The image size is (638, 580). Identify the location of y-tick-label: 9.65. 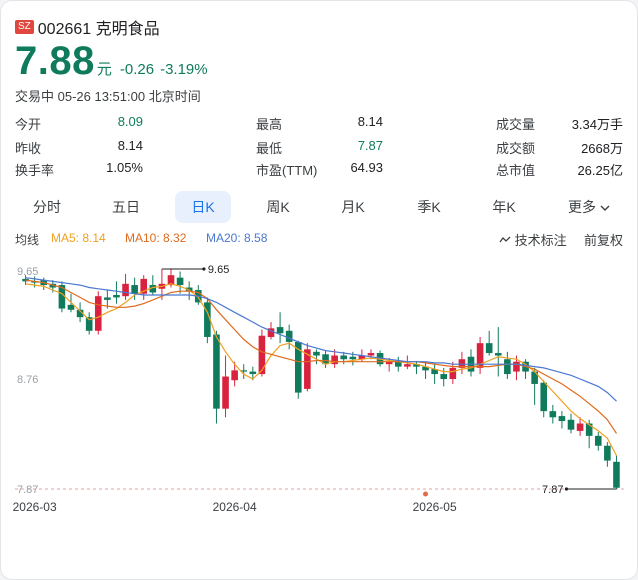
(27, 272).